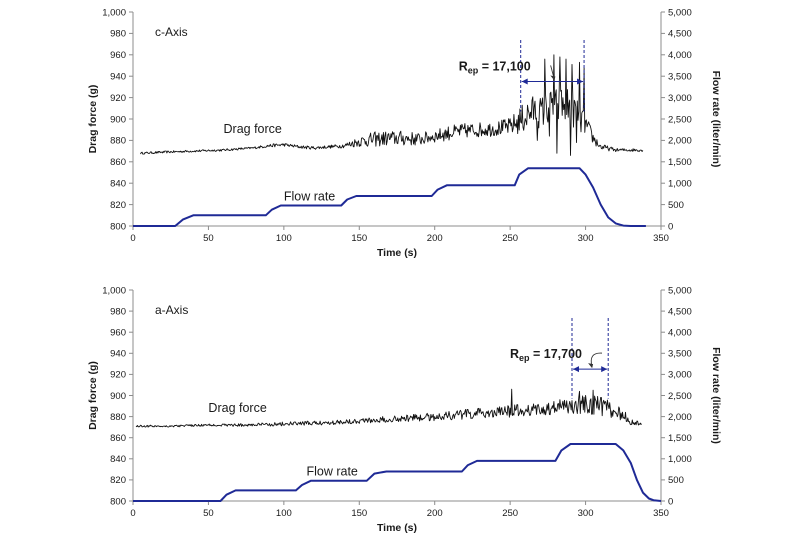 Image resolution: width=800 pixels, height=542 pixels. What do you see at coordinates (171, 32) in the screenshot?
I see `panel-label: c-Axis` at bounding box center [171, 32].